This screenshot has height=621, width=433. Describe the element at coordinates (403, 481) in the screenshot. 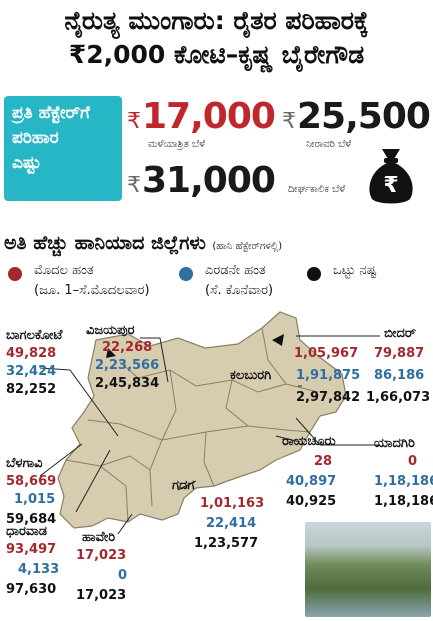

I see `district-yadgiri-phase2: 1,18,186` at that location.